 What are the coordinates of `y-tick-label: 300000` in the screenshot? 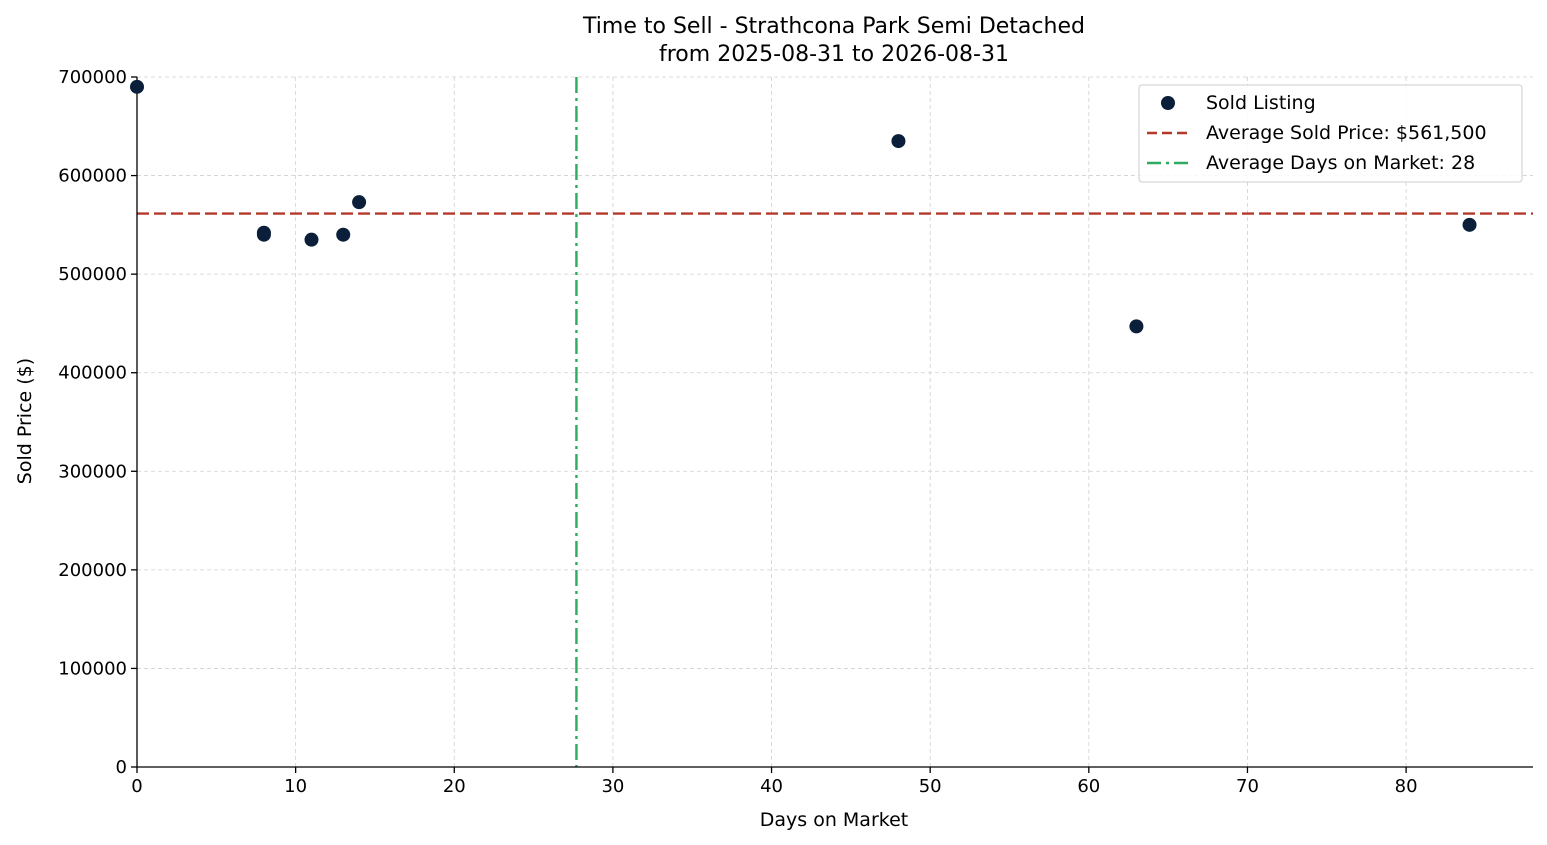 It's located at (92, 471).